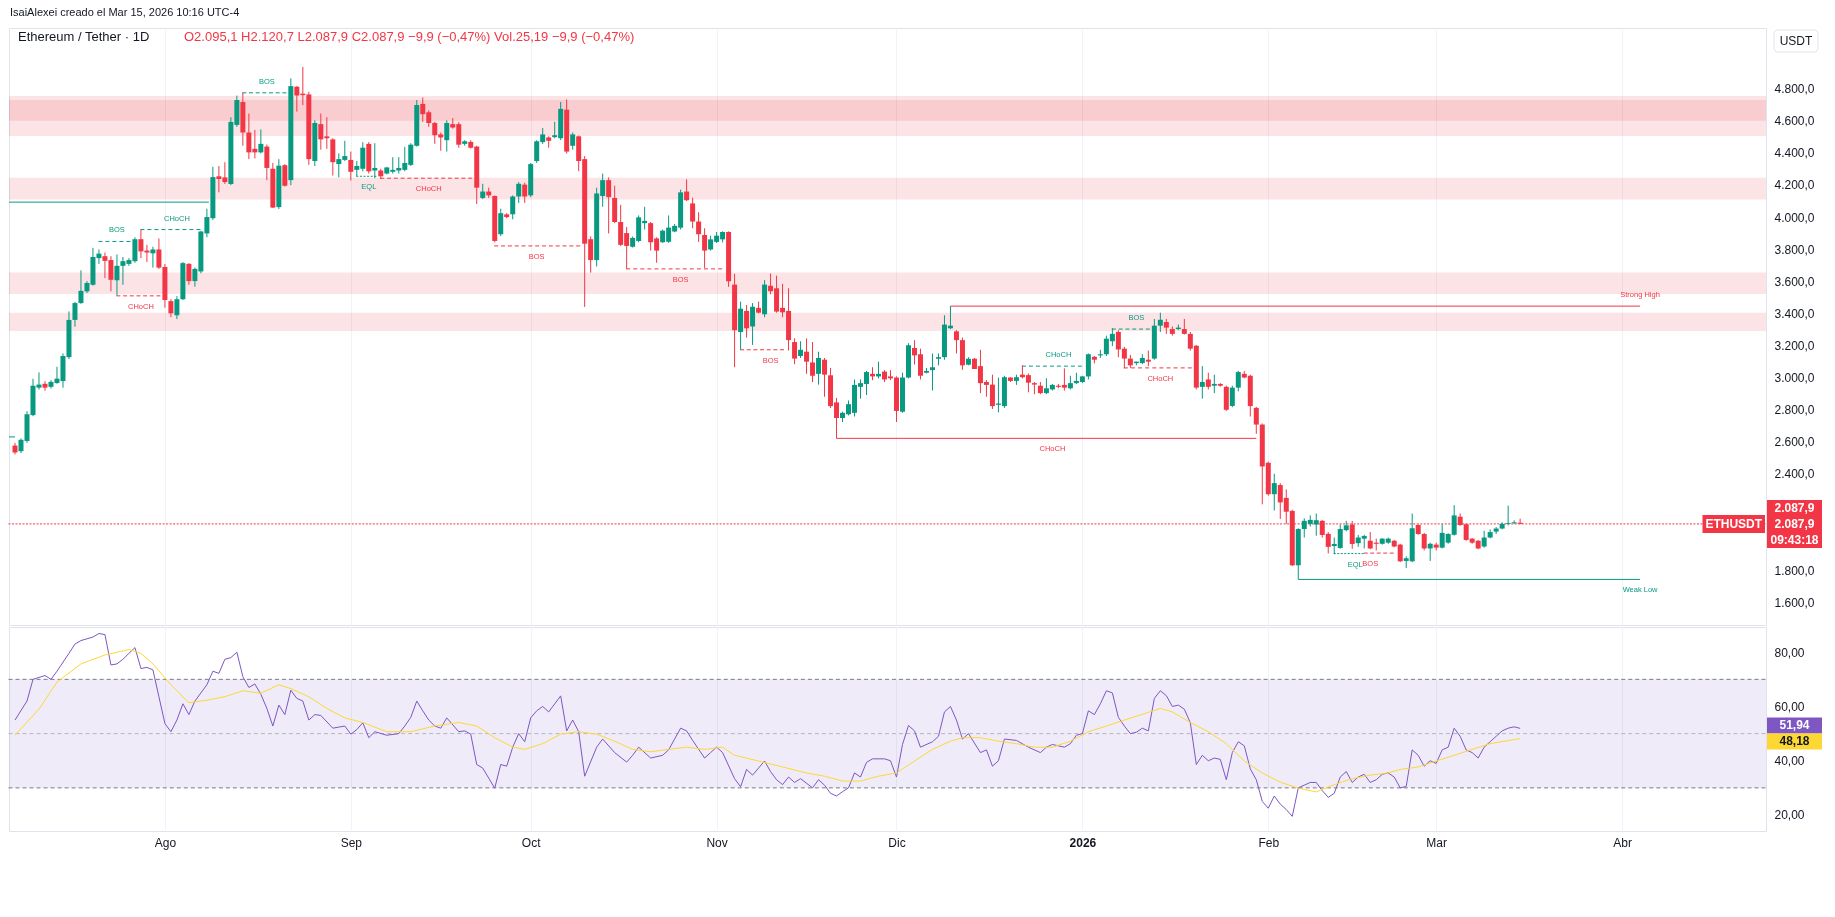 This screenshot has height=917, width=1835. Describe the element at coordinates (1794, 378) in the screenshot. I see `y-tick-label: 3.000,0` at that location.